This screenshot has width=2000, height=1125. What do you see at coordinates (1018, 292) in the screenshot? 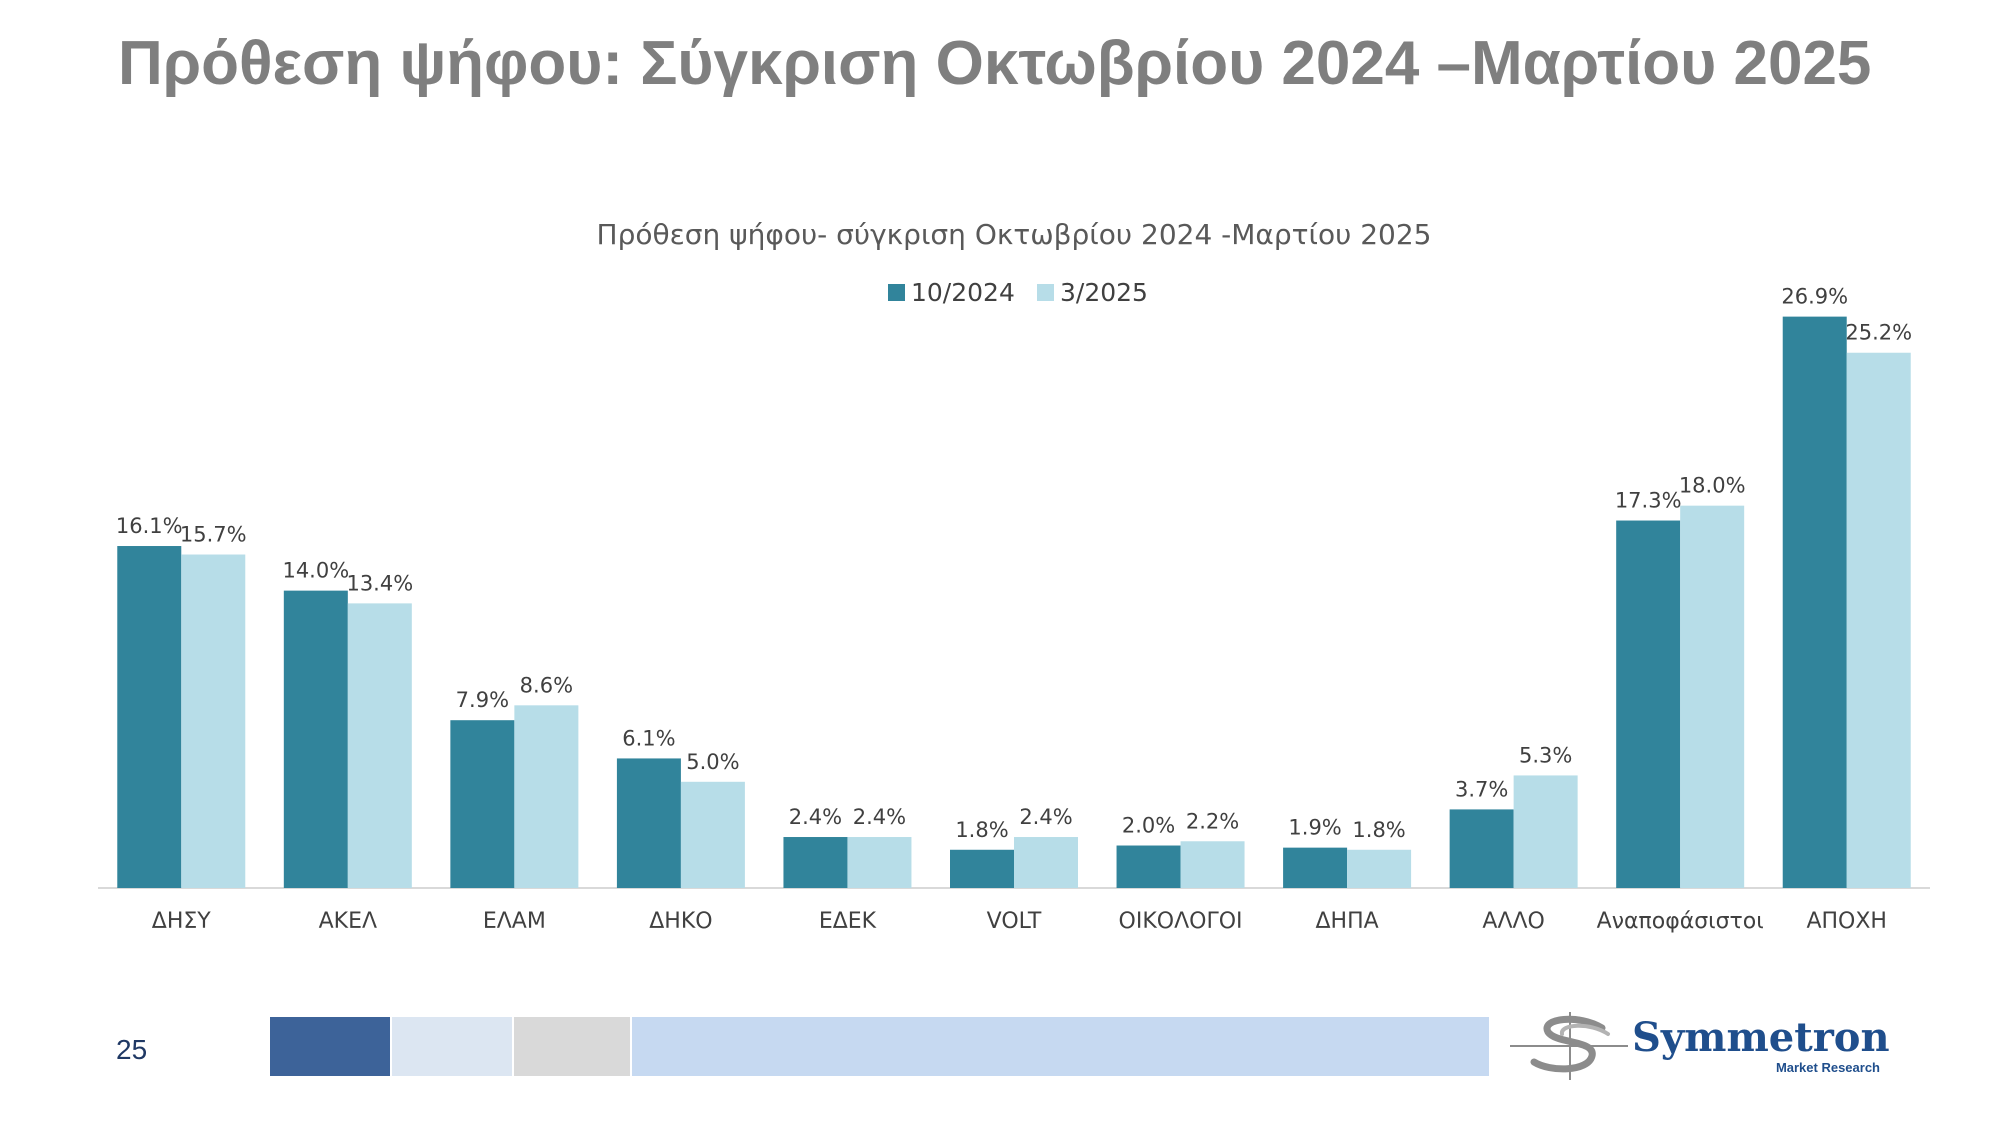
I see `chart-legend: 10/2024 3/2025` at bounding box center [1018, 292].